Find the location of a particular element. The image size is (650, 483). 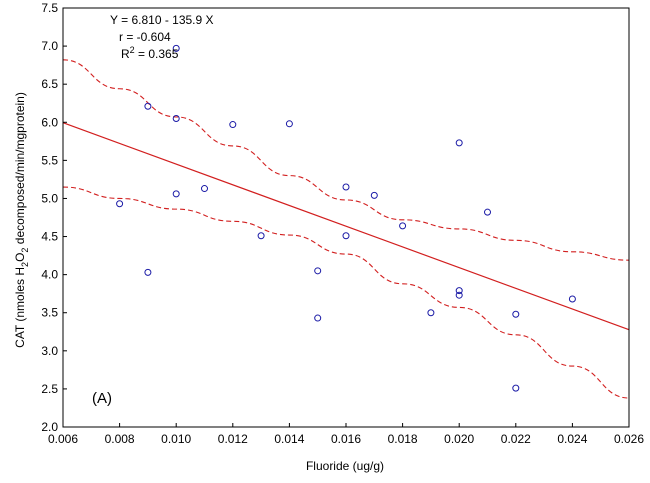

y-tick-label: 5.0 is located at coordinates (49, 198).